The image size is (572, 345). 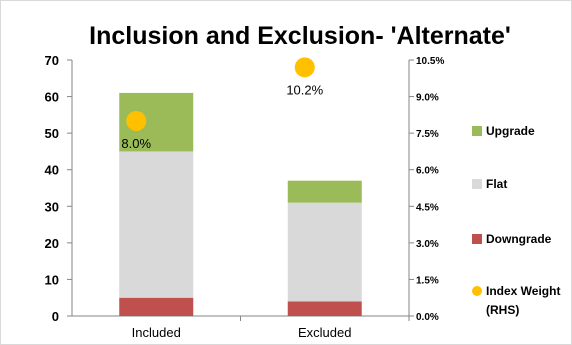 What do you see at coordinates (427, 134) in the screenshot?
I see `y2-tick-label: 7.5%` at bounding box center [427, 134].